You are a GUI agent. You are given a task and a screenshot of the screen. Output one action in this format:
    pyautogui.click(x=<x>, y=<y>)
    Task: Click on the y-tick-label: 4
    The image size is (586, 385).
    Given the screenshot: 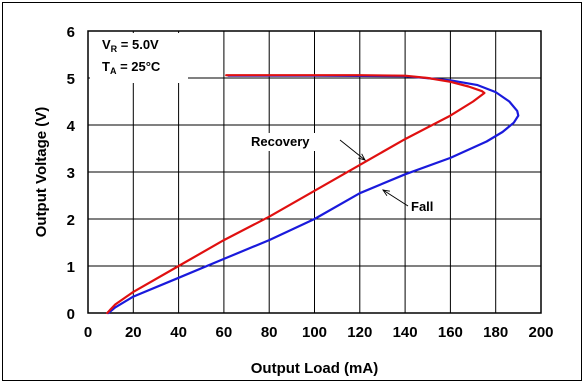 What is the action you would take?
    pyautogui.click(x=71, y=126)
    